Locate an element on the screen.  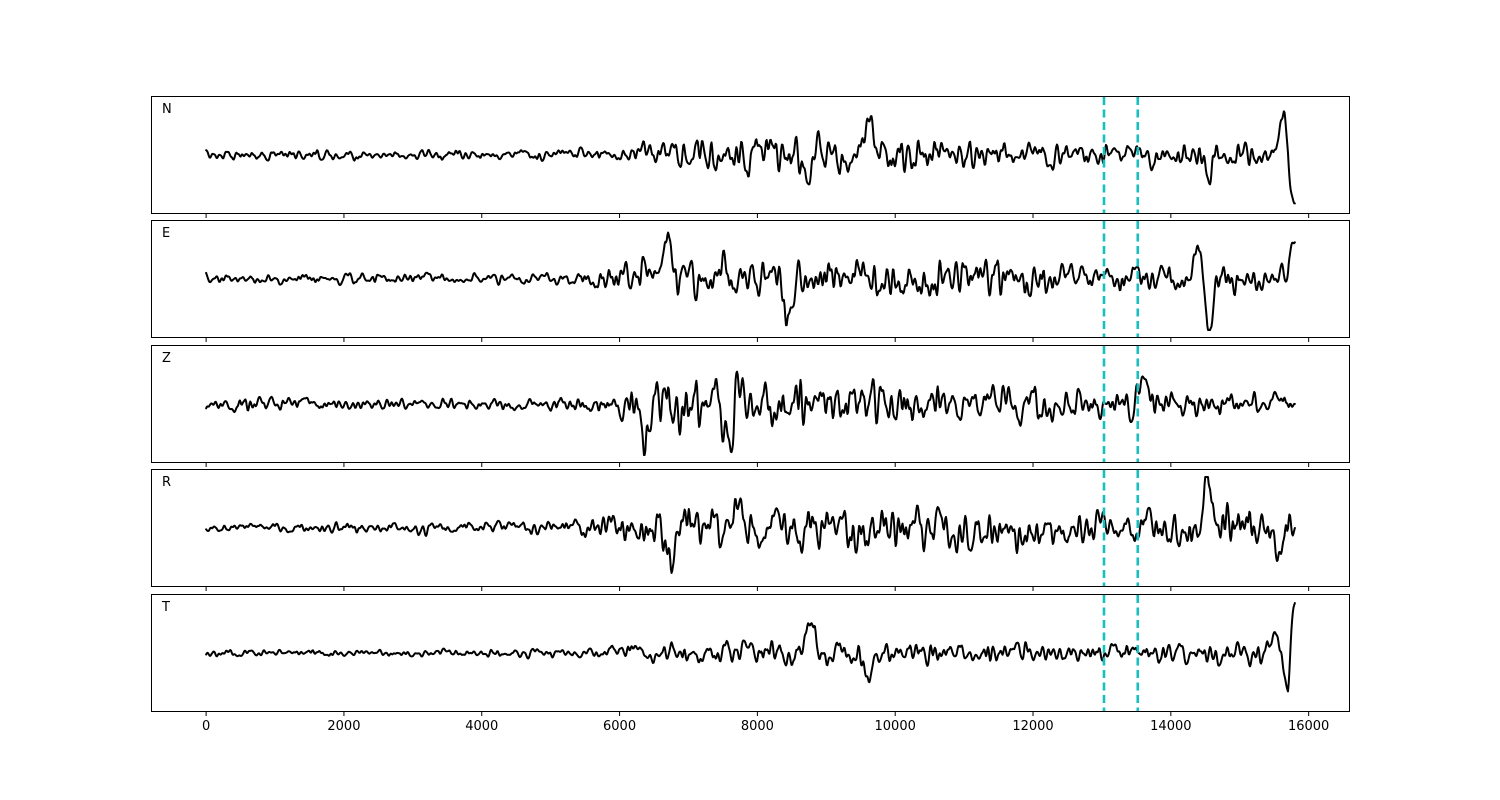
panel-t: T is located at coordinates (750, 655).